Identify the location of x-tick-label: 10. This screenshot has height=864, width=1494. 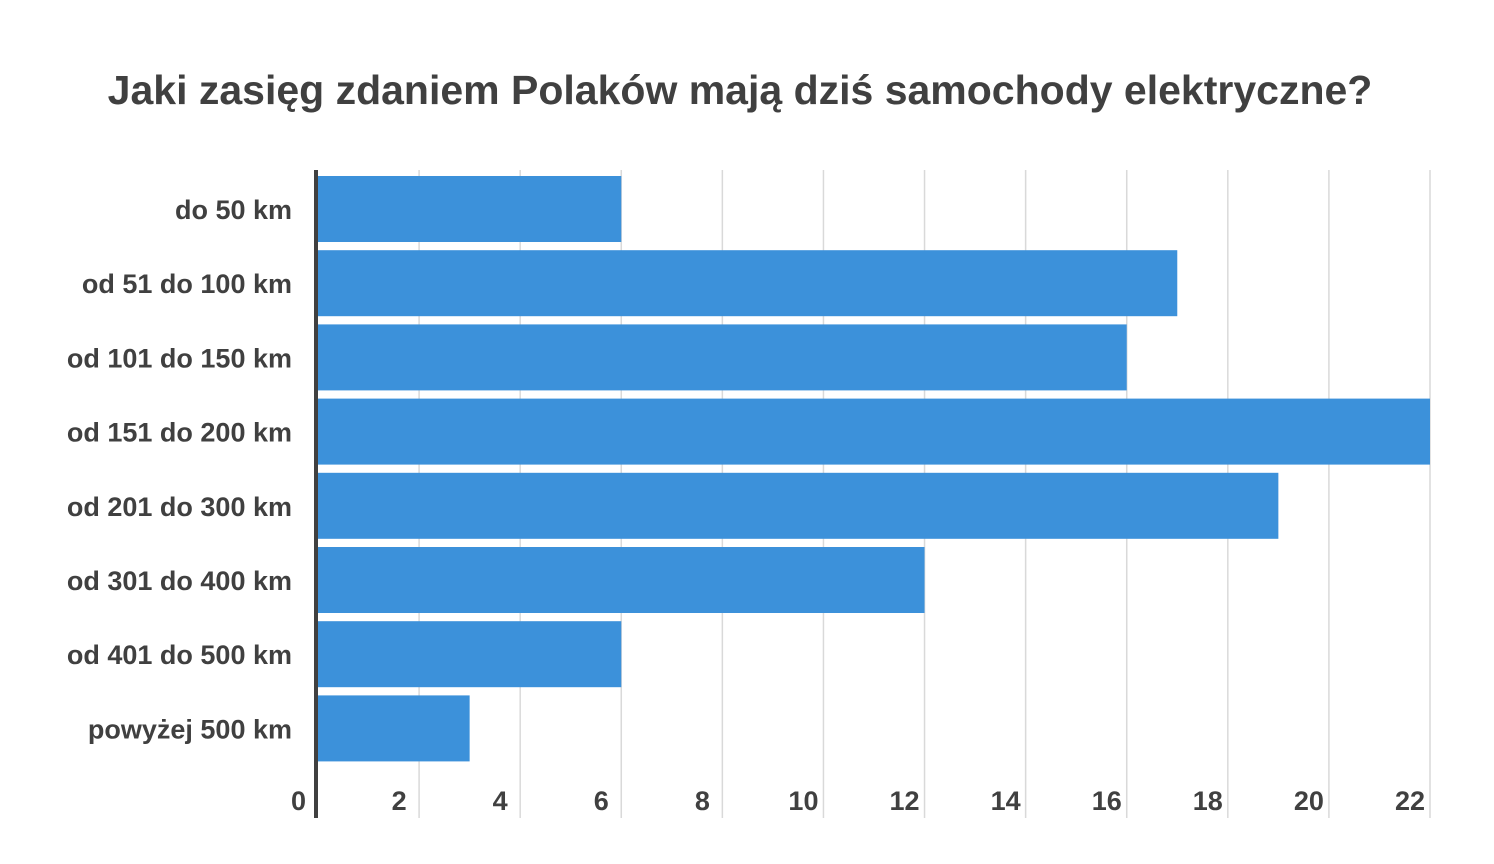
(803, 801).